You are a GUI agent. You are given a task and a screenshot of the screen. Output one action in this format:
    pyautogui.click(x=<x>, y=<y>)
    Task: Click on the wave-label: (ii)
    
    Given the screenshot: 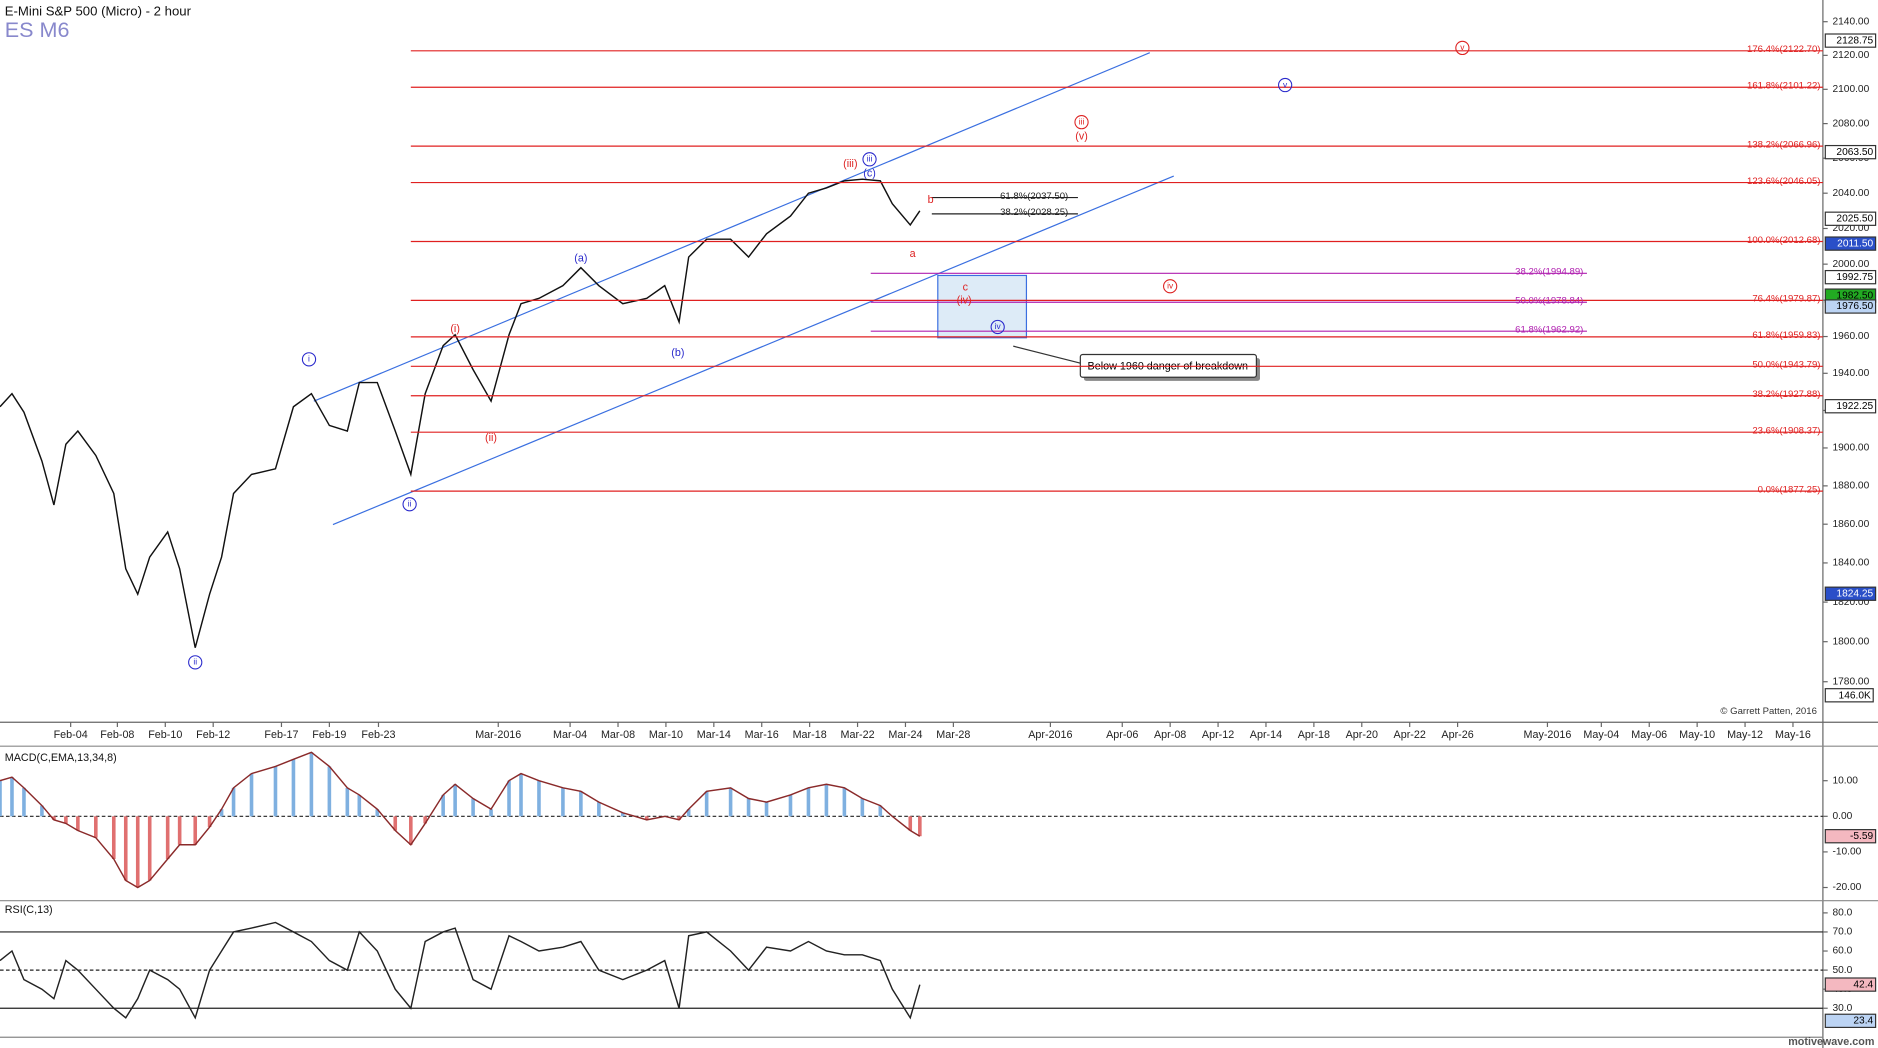 What is the action you would take?
    pyautogui.click(x=491, y=438)
    